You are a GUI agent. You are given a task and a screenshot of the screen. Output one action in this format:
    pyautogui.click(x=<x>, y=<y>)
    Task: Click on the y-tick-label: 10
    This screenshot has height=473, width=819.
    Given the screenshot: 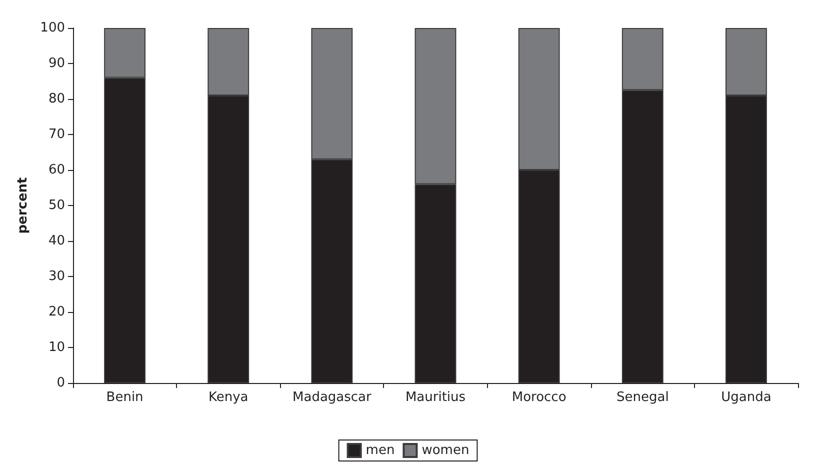 What is the action you would take?
    pyautogui.click(x=56, y=347)
    